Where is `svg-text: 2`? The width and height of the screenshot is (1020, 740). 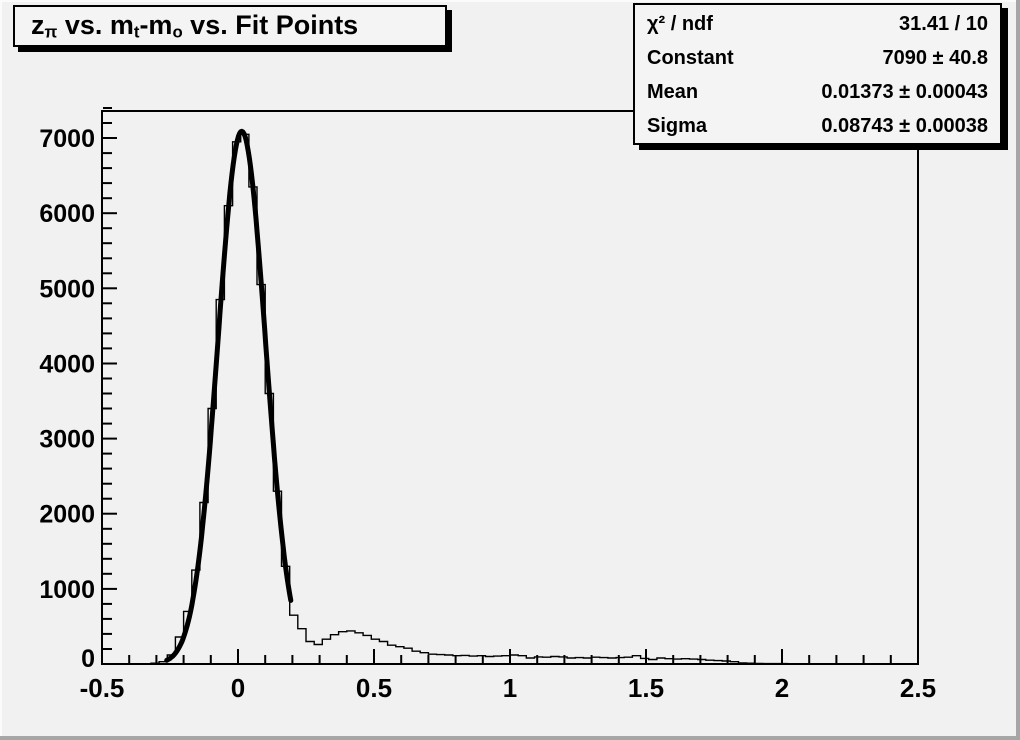
svg-text: 2 is located at coordinates (782, 688).